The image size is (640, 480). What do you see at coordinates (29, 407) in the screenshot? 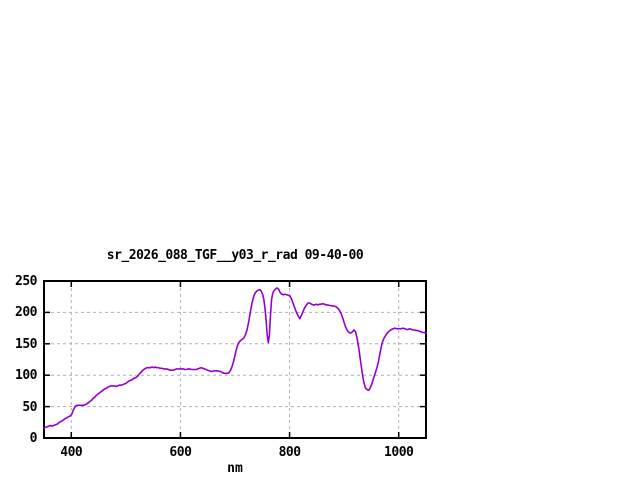
I see `y-tick-label: 50` at bounding box center [29, 407].